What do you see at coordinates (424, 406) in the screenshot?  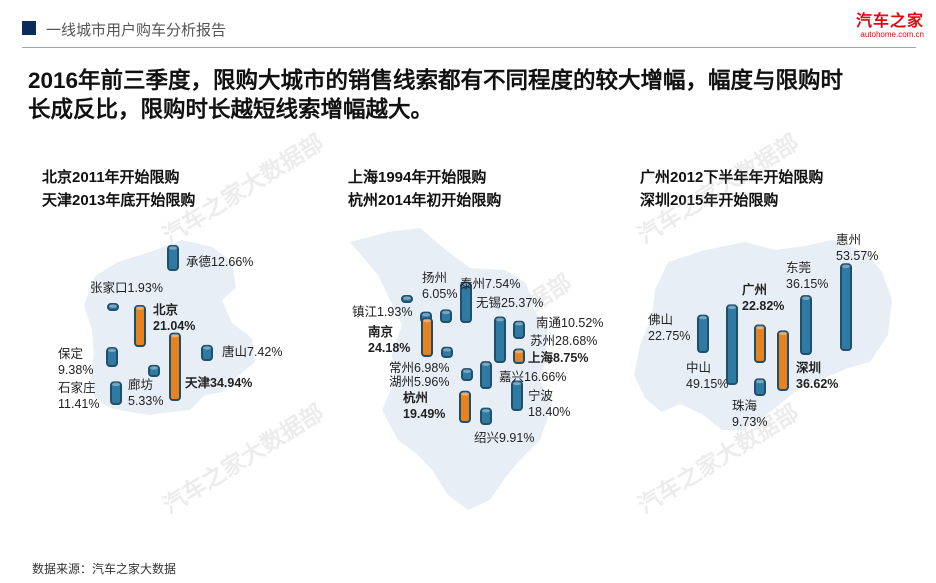 I see `label-hangzhou: 杭州 19.49%` at bounding box center [424, 406].